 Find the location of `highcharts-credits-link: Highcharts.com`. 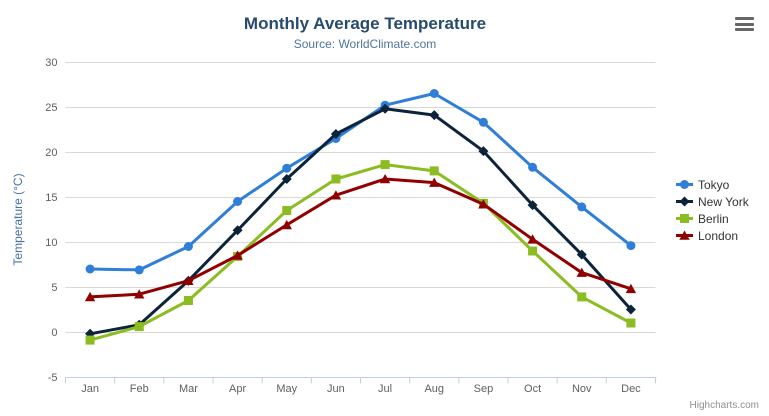

highcharts-credits-link: Highcharts.com is located at coordinates (724, 405).